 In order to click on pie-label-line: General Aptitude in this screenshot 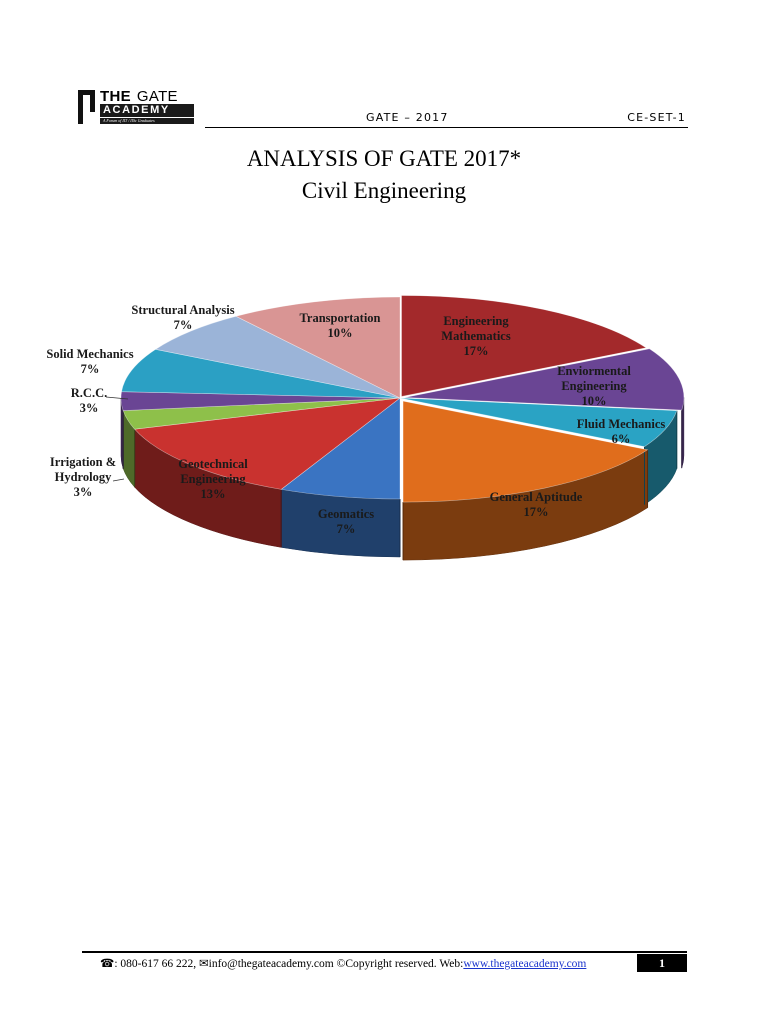, I will do `click(536, 497)`.